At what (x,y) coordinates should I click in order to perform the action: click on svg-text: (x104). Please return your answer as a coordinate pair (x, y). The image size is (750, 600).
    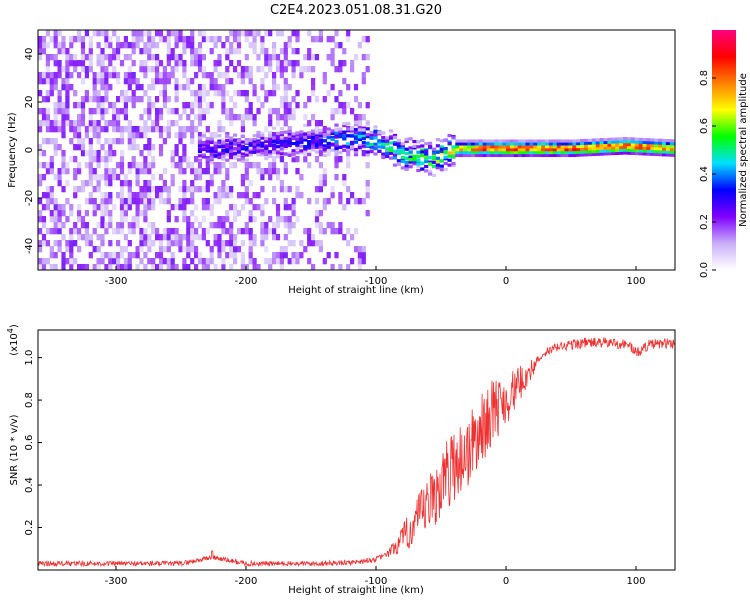
    Looking at the image, I should click on (13, 340).